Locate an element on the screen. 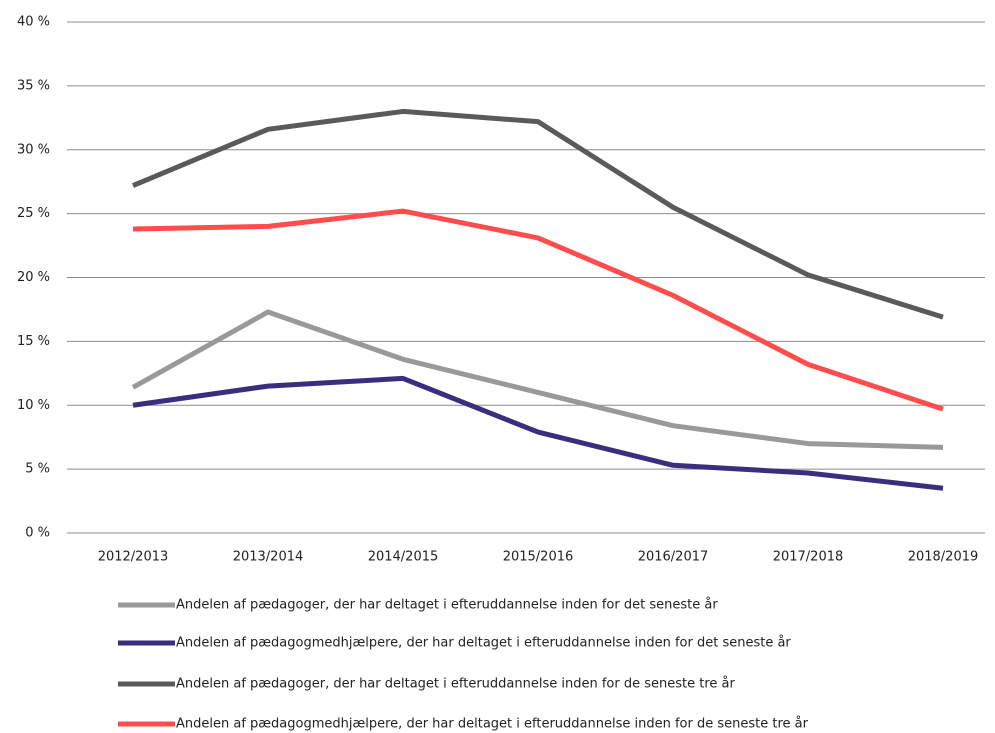 The width and height of the screenshot is (995, 733). x-tick-label: 2013/2014 is located at coordinates (268, 557).